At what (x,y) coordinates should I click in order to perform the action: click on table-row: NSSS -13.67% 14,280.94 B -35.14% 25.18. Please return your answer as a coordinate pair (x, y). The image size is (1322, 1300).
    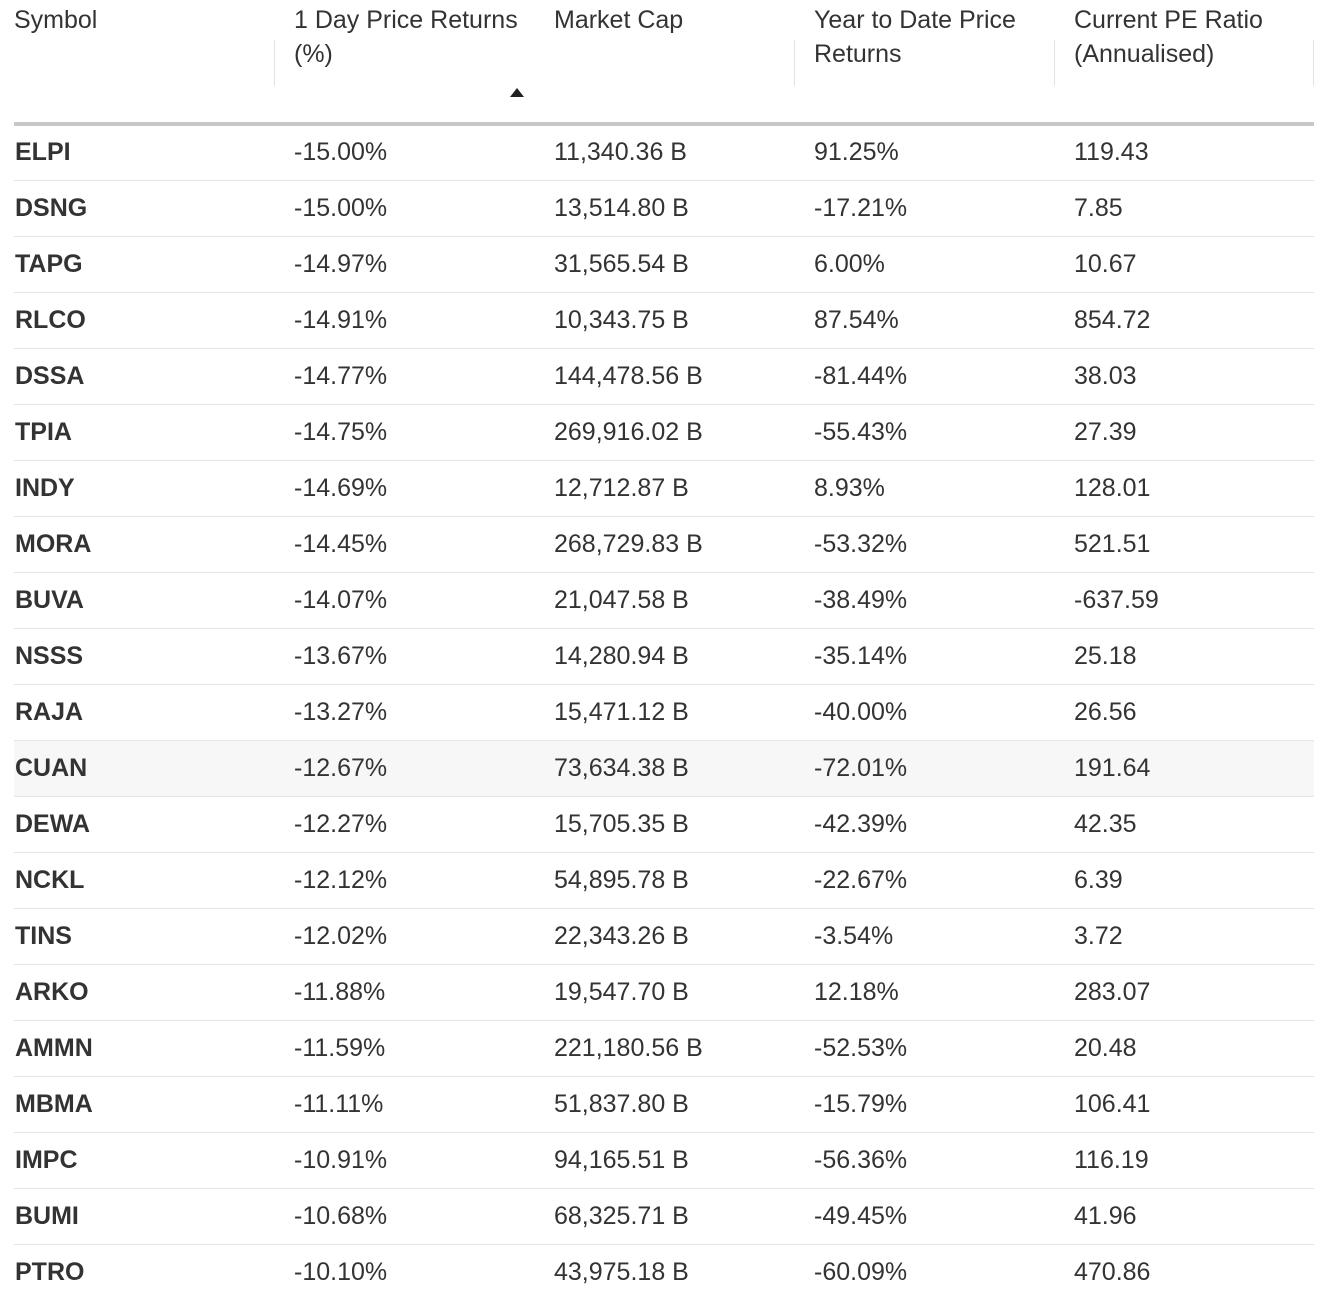
    Looking at the image, I should click on (664, 656).